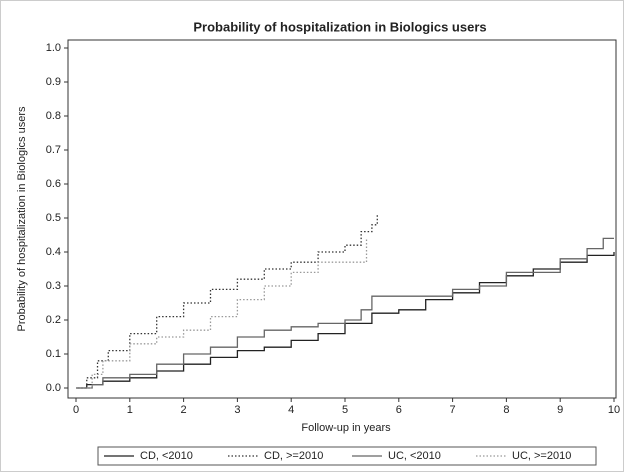  What do you see at coordinates (53, 388) in the screenshot?
I see `y-tick-label: 0.0` at bounding box center [53, 388].